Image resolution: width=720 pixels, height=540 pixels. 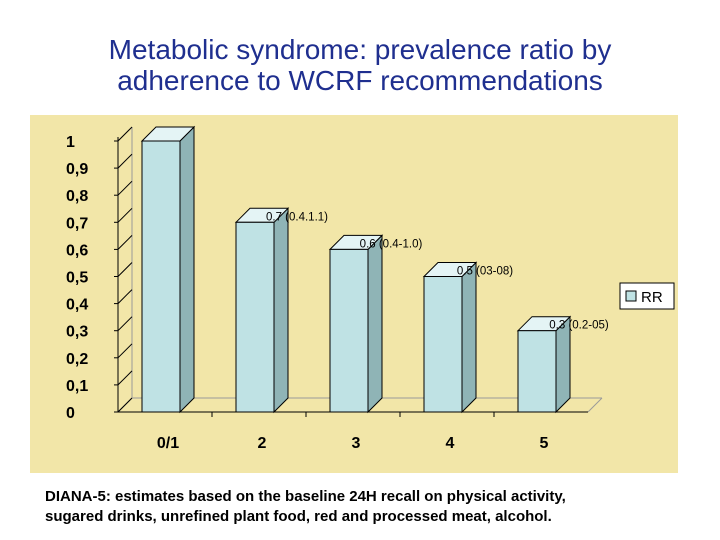 What do you see at coordinates (77, 196) in the screenshot?
I see `y-tick-label: 0,8` at bounding box center [77, 196].